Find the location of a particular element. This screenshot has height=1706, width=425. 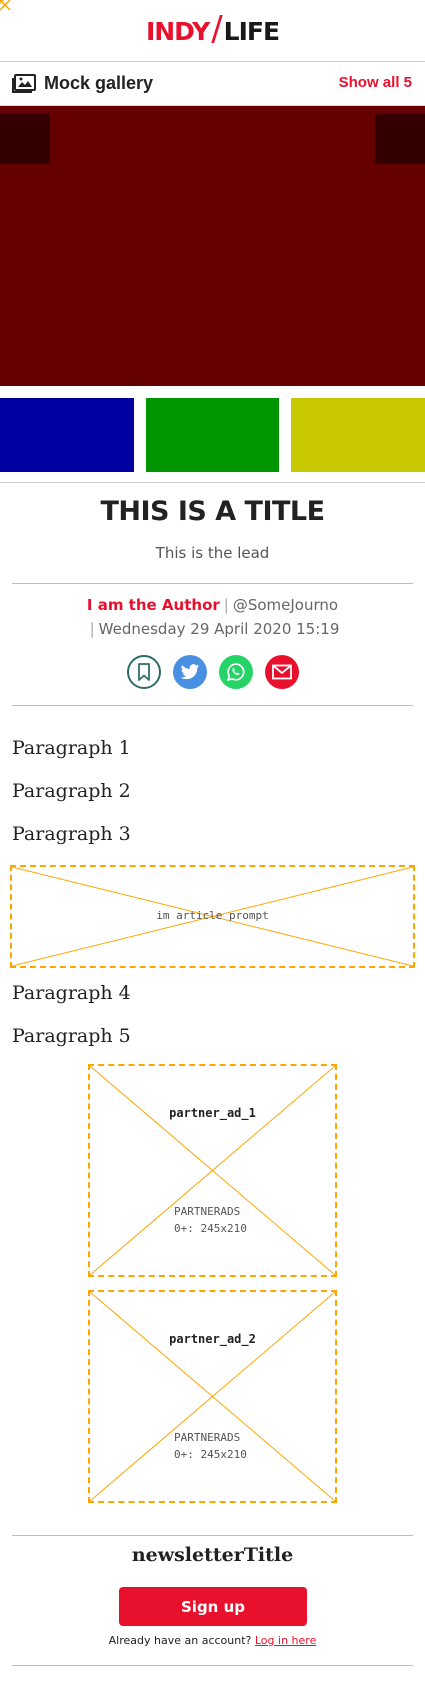

twitter-icon is located at coordinates (190, 671).